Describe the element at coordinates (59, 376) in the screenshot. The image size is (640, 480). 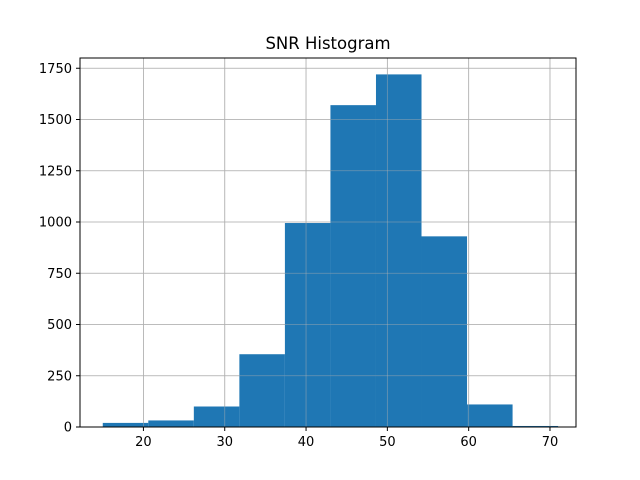
I see `y-tick-label: 250` at that location.